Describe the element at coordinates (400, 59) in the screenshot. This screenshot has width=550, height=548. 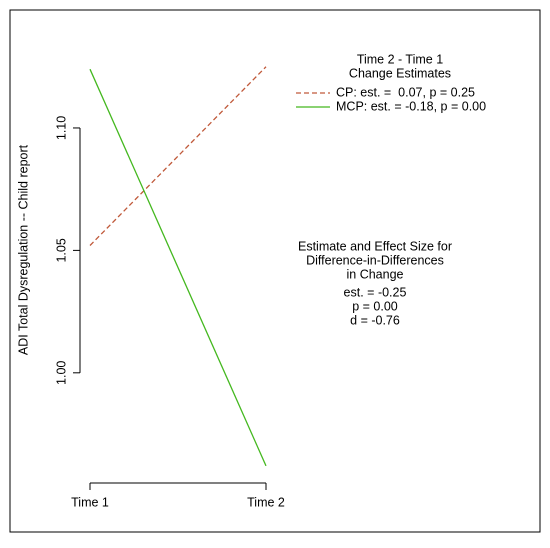
I see `legend-title: Time 2 - Time 1` at that location.